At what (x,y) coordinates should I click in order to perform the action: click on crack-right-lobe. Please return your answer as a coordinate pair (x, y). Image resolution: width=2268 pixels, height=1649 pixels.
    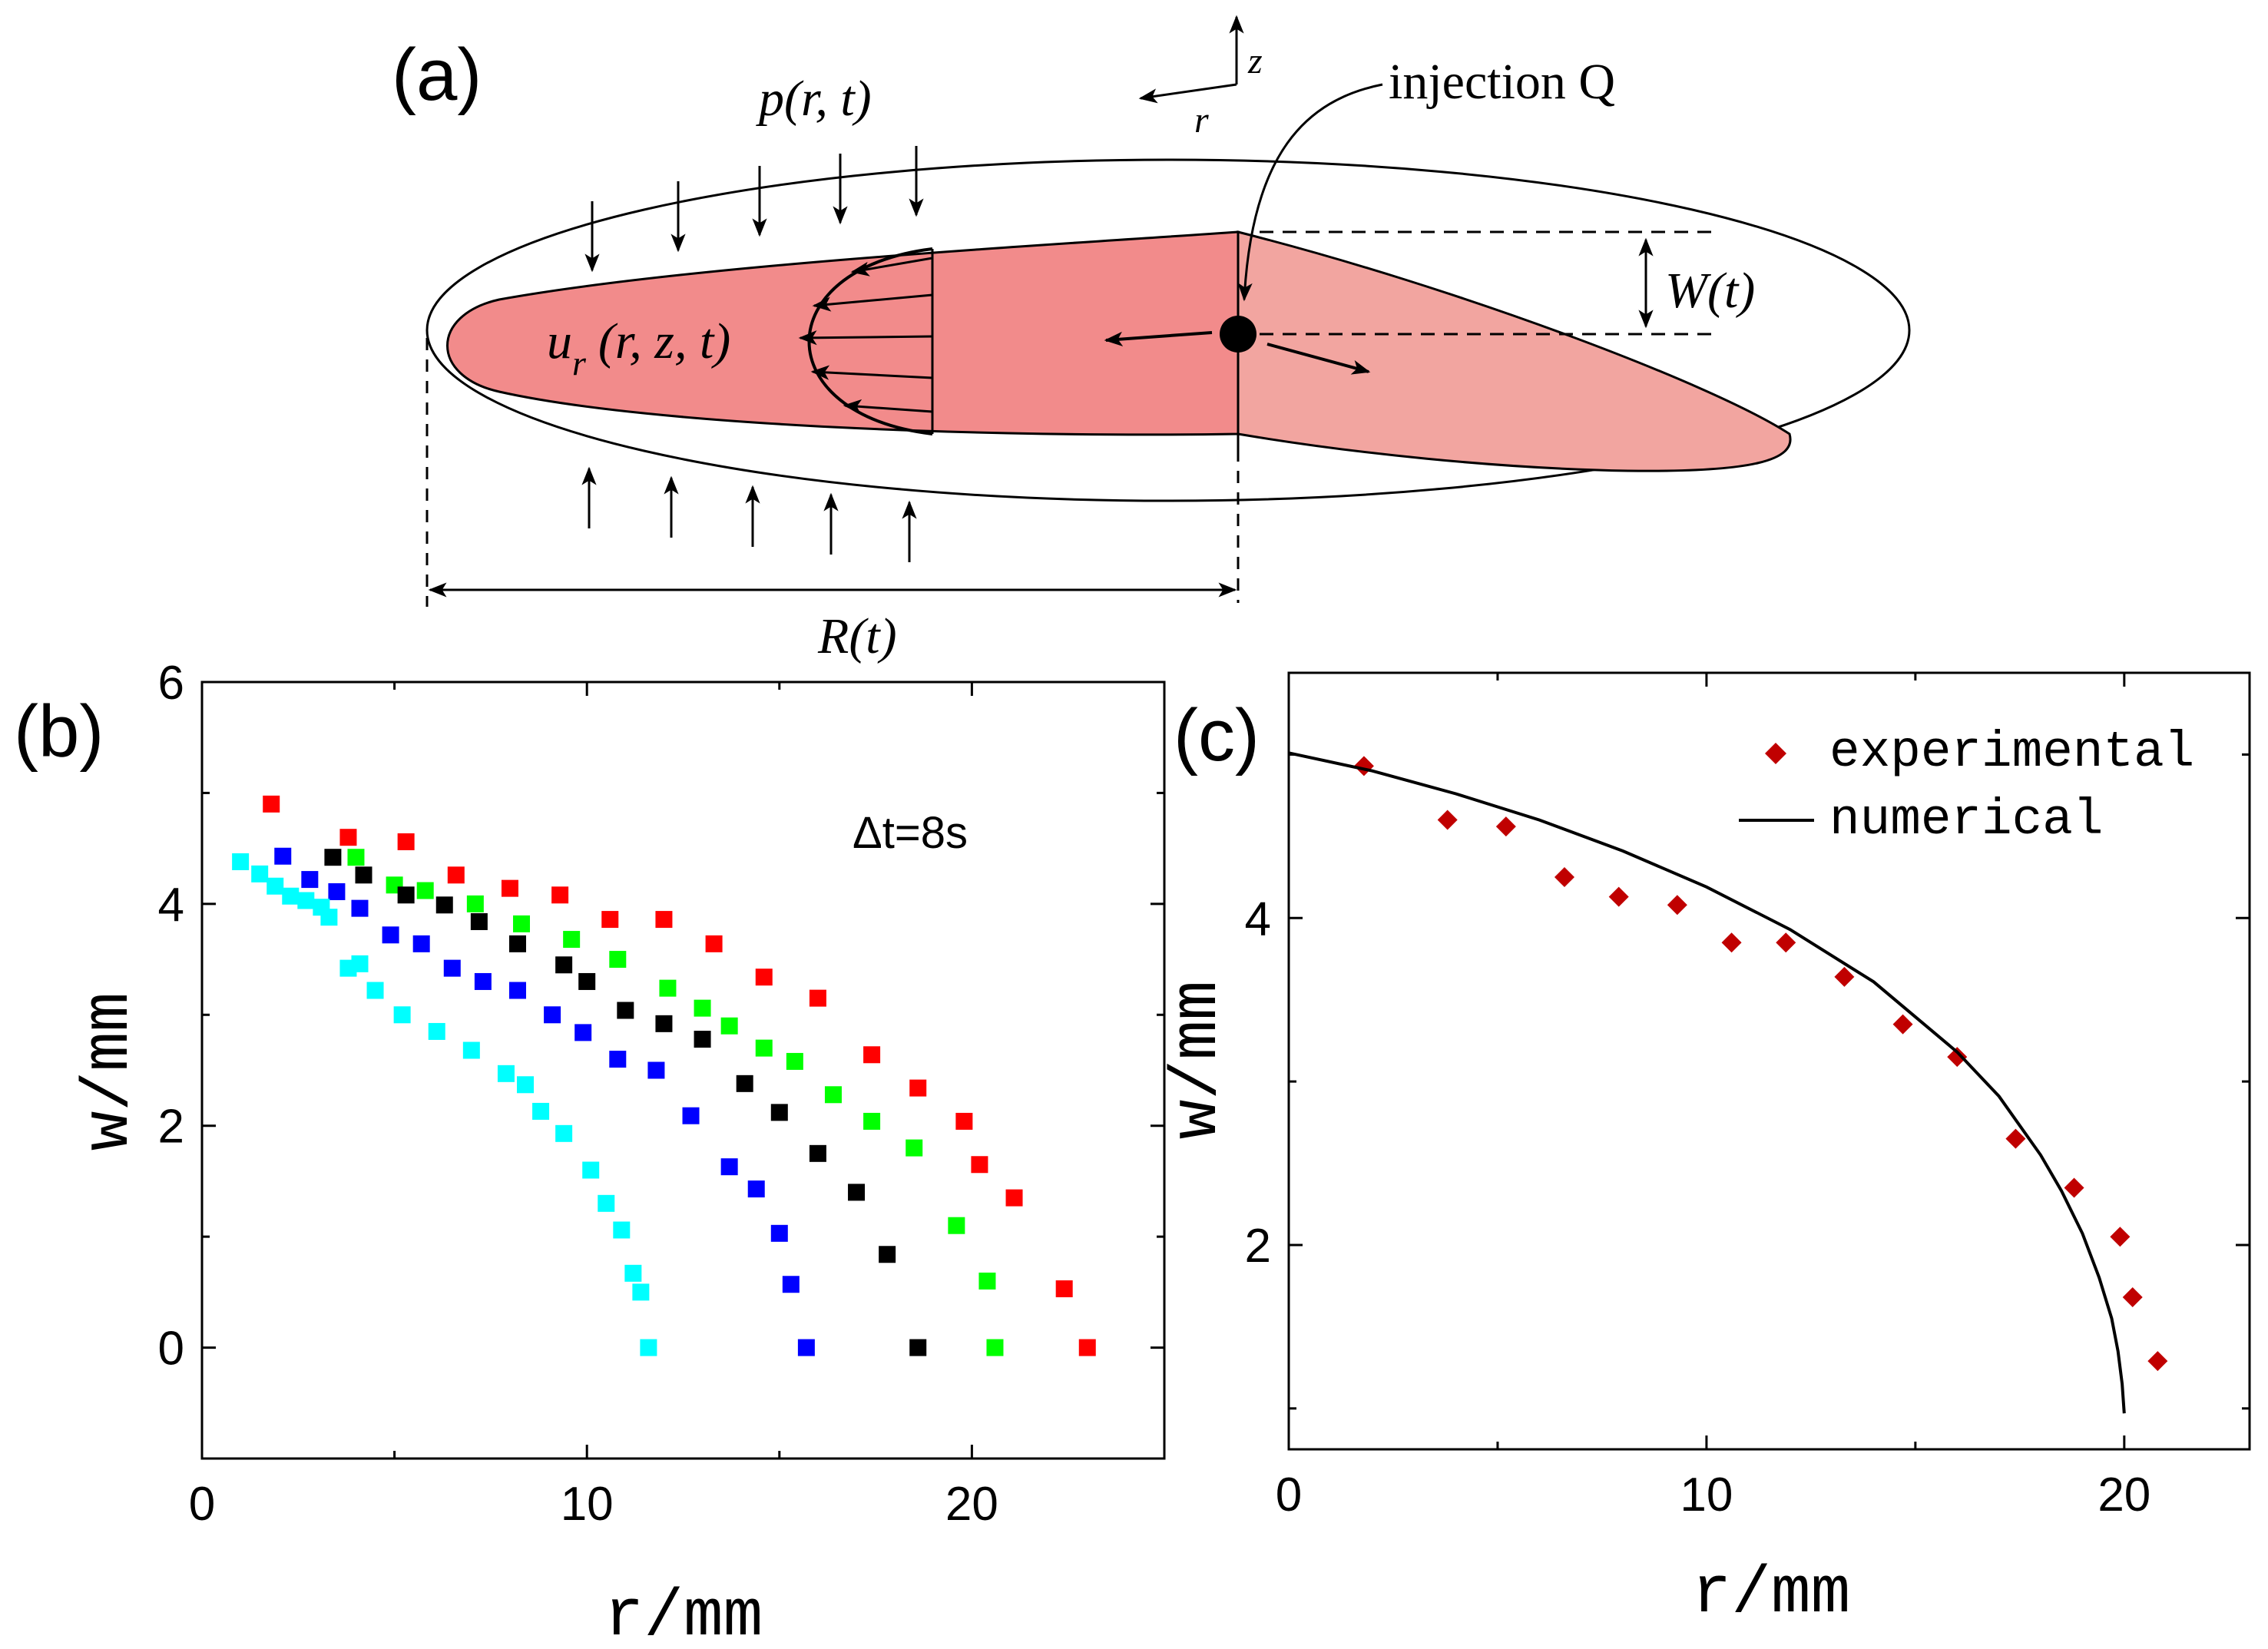
    Looking at the image, I should click on (1514, 351).